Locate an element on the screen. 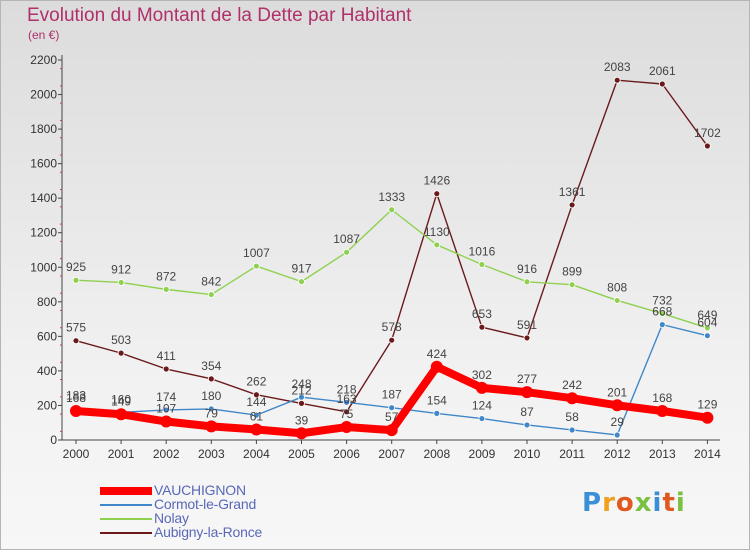  x-tick-label: 2004 is located at coordinates (256, 454).